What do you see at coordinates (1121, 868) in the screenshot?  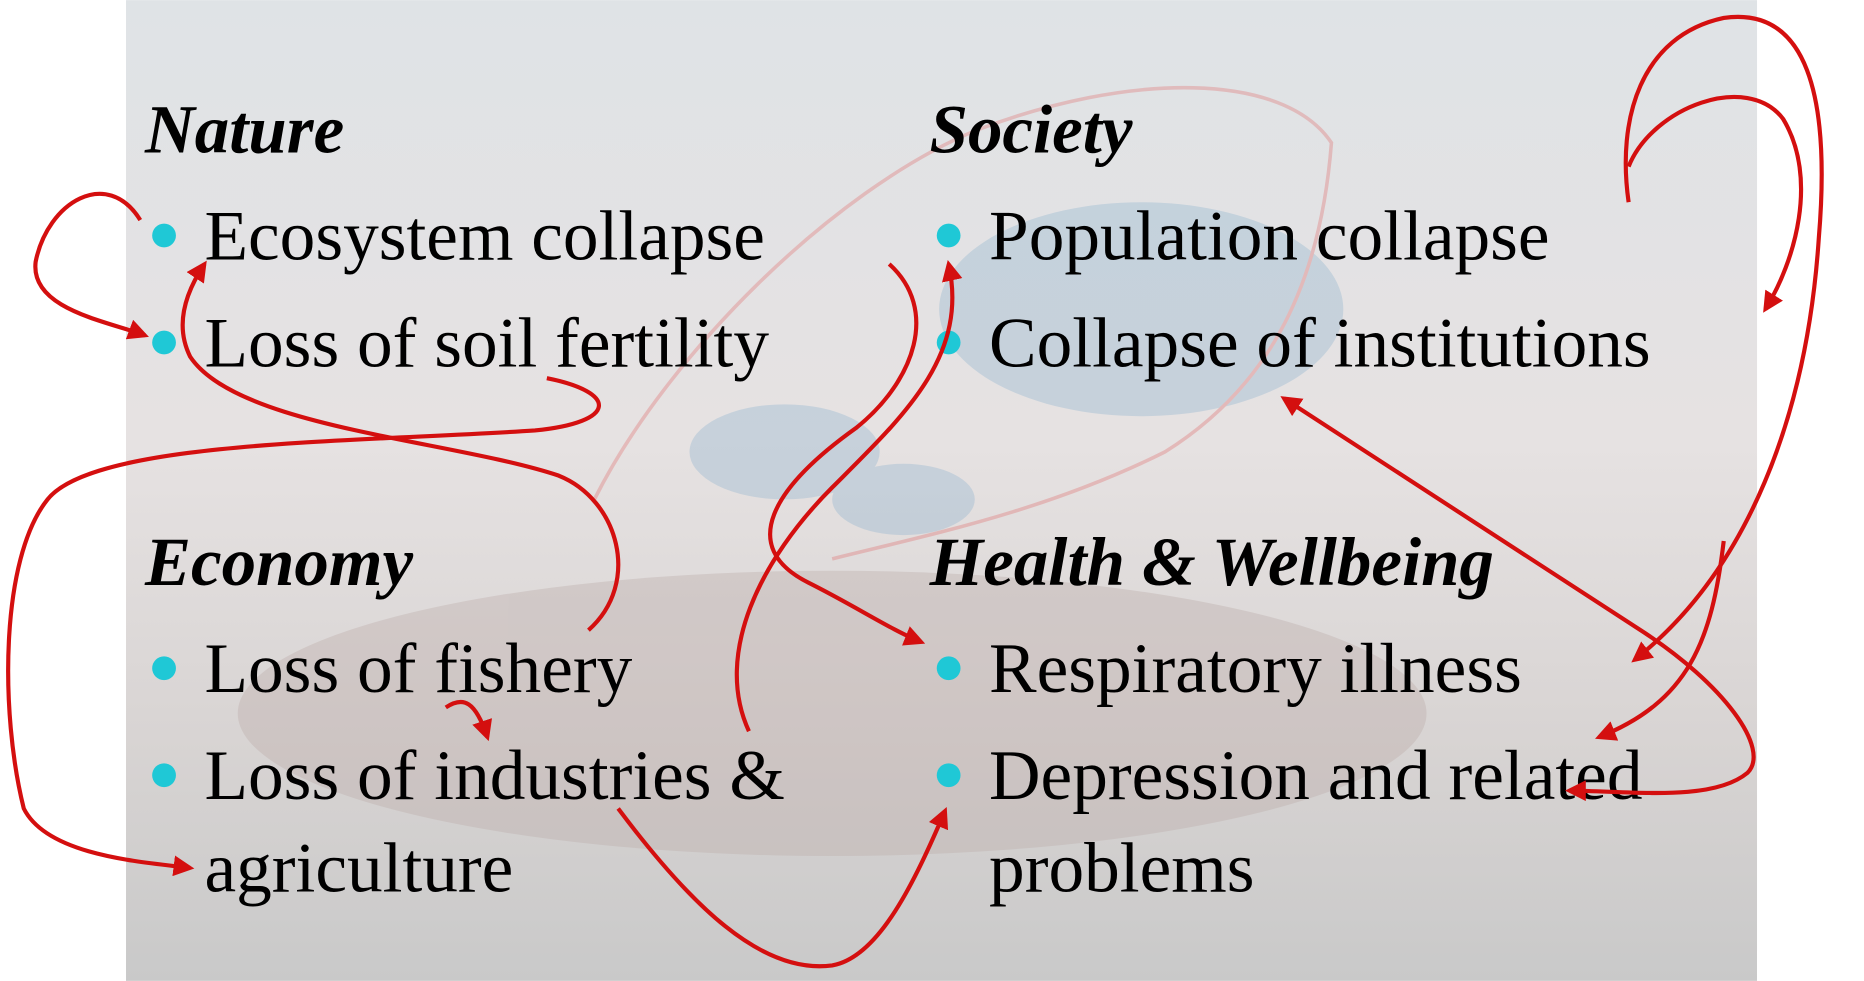 I see `bullet-text: problems` at bounding box center [1121, 868].